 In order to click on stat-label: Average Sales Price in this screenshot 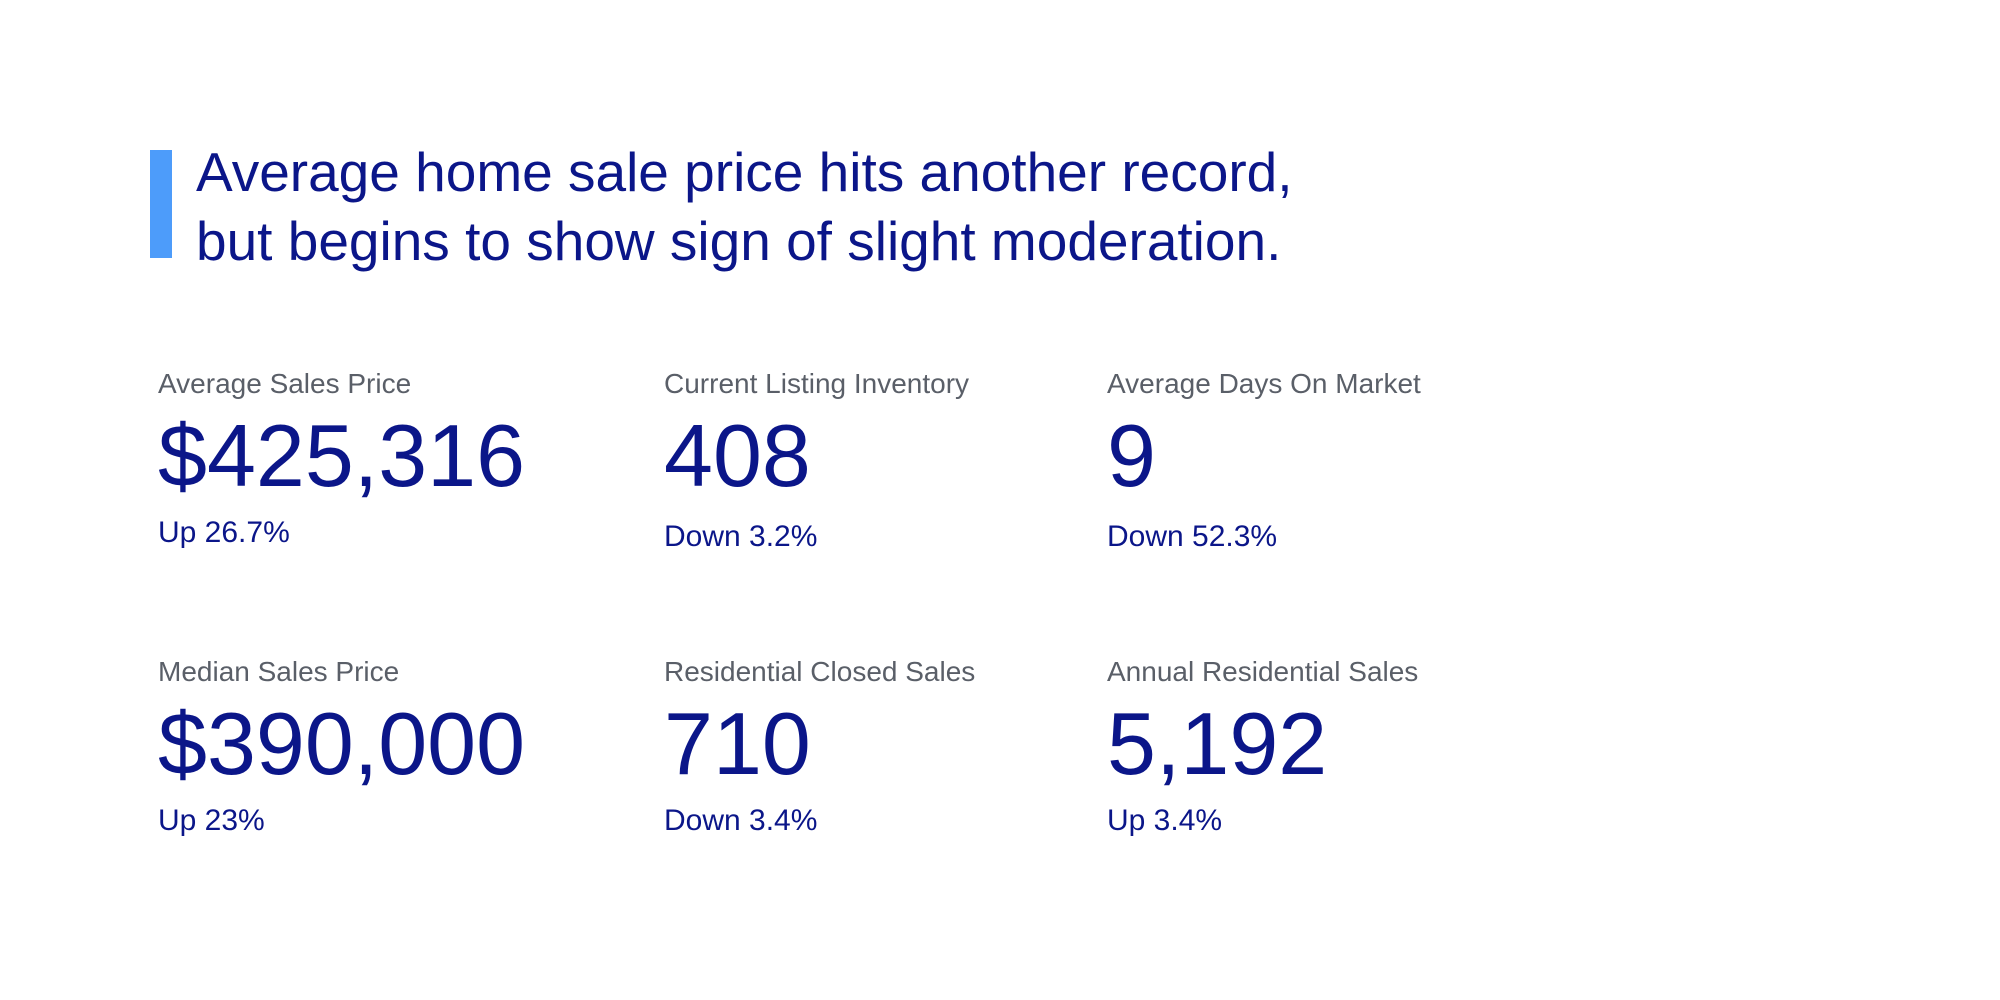, I will do `click(285, 383)`.